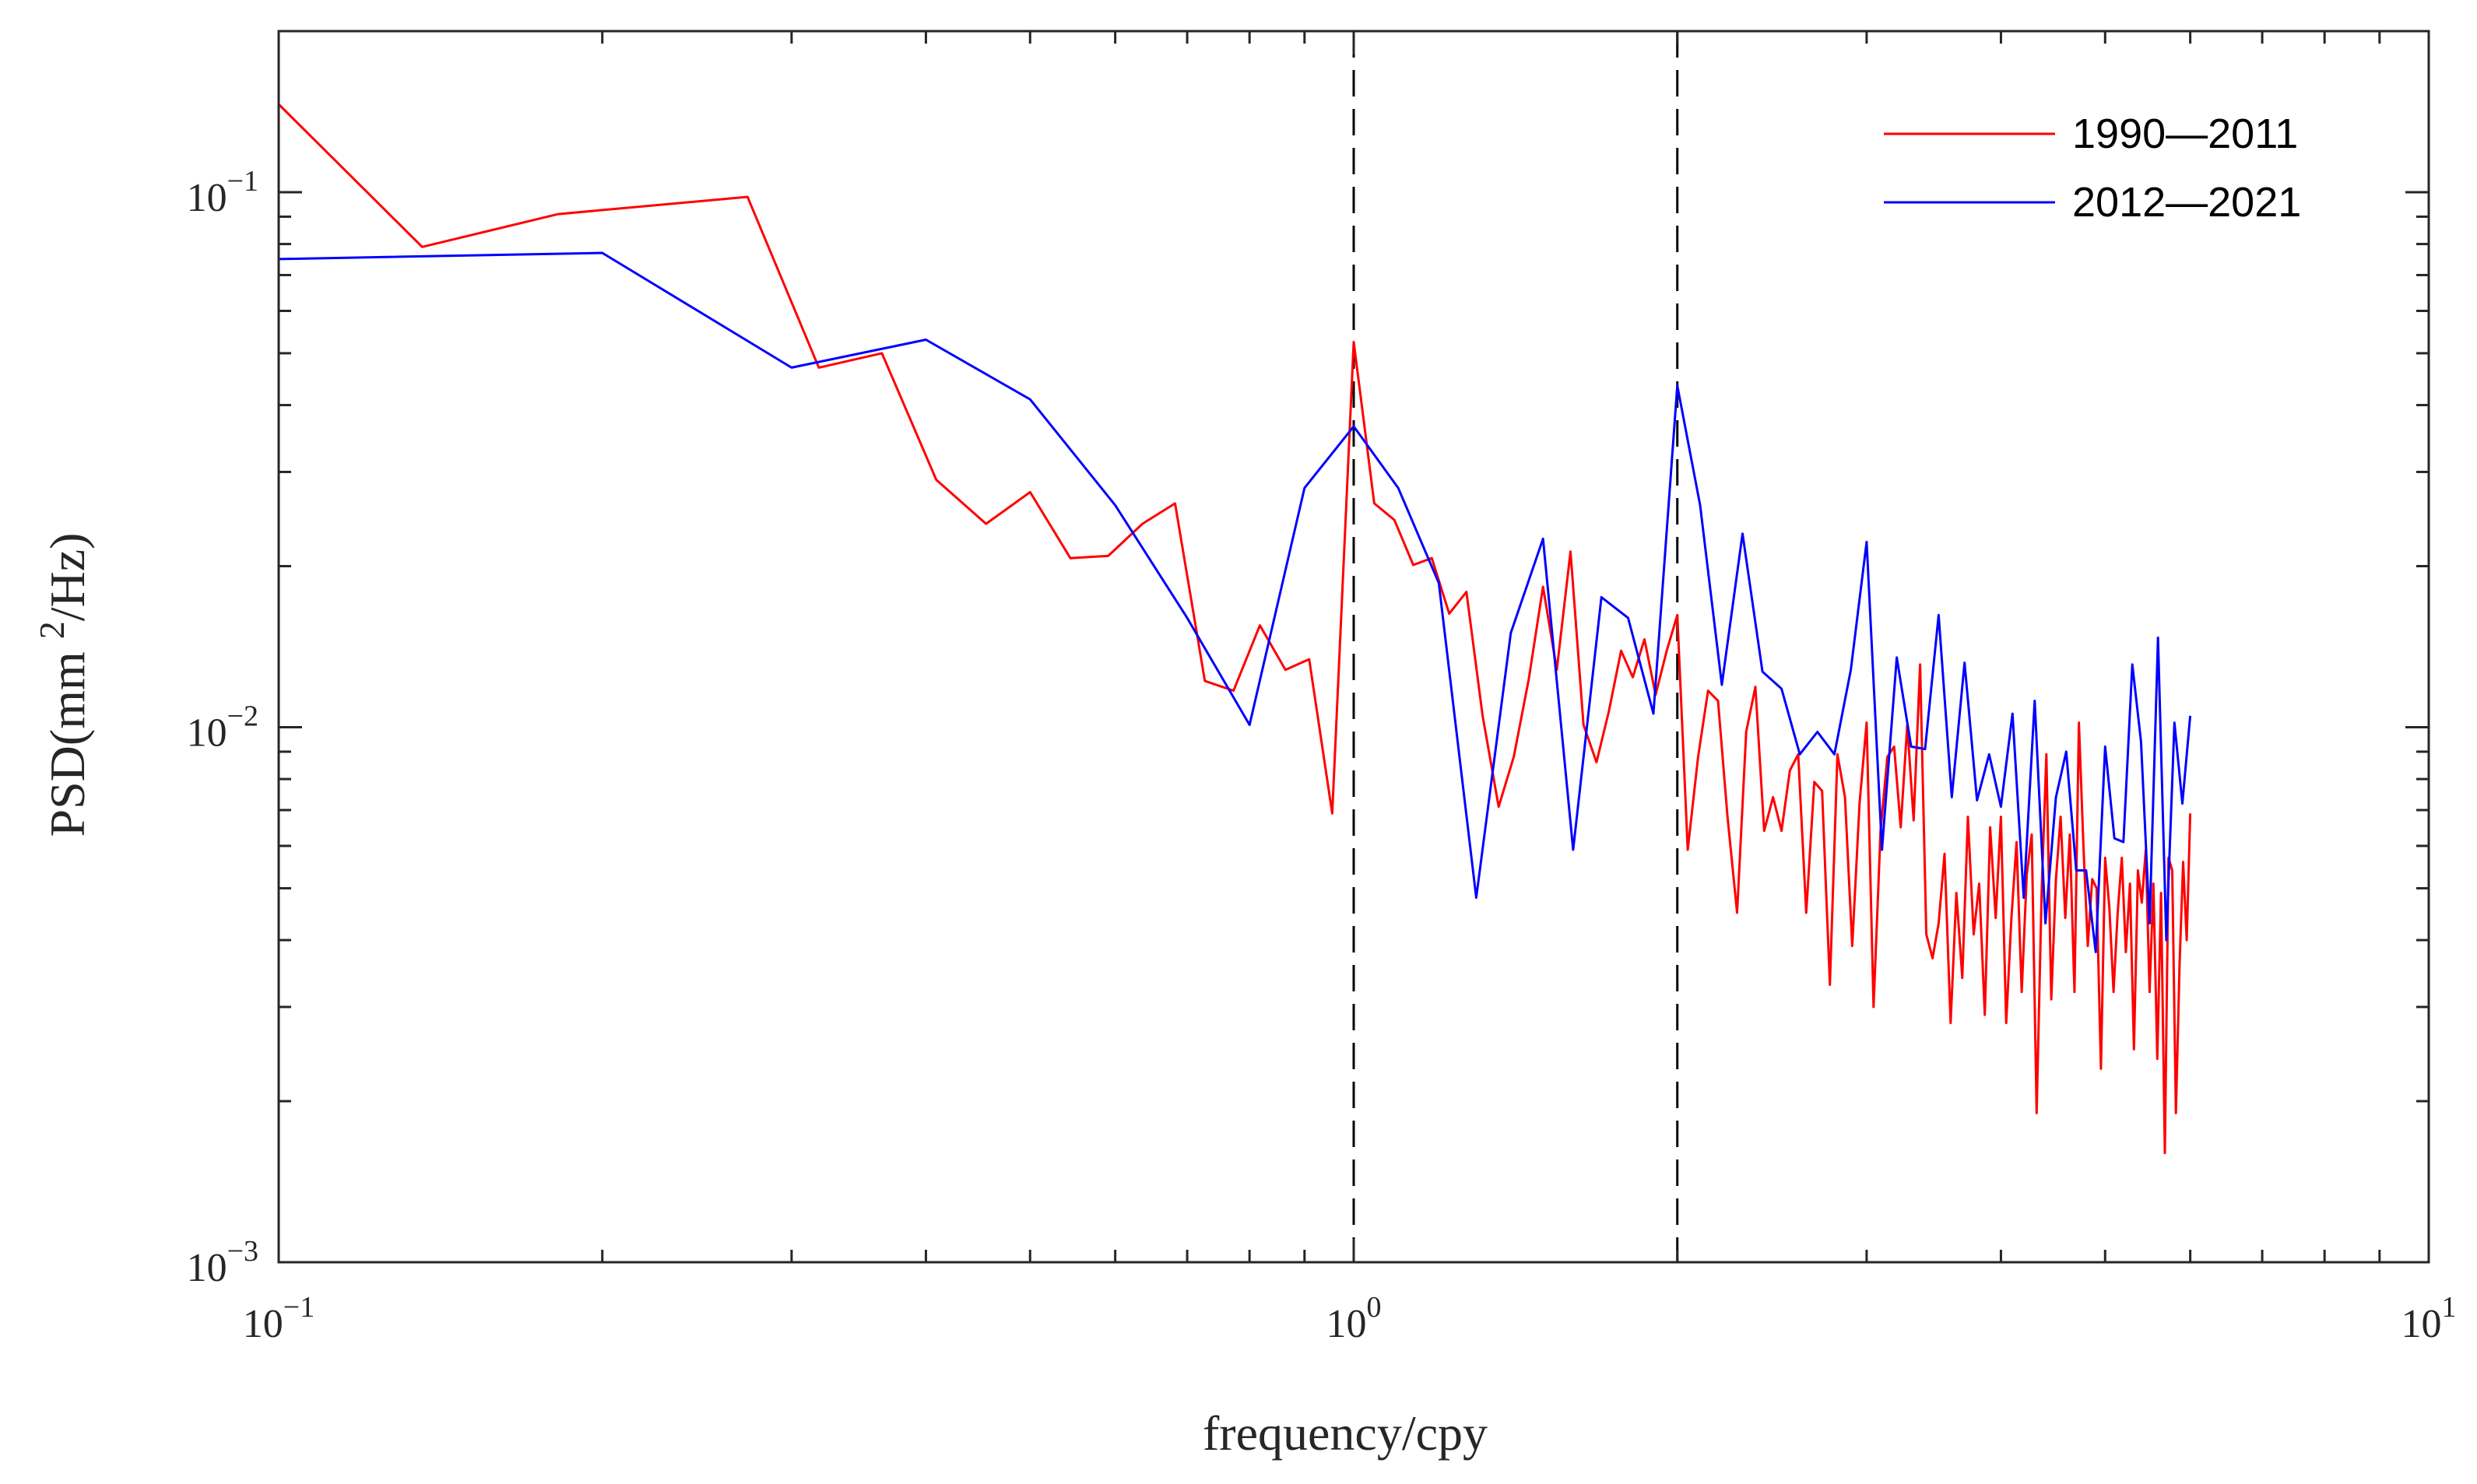 Image resolution: width=2477 pixels, height=1484 pixels. What do you see at coordinates (242, 1251) in the screenshot?
I see `y-tick-label-0.001-exponent: −3` at bounding box center [242, 1251].